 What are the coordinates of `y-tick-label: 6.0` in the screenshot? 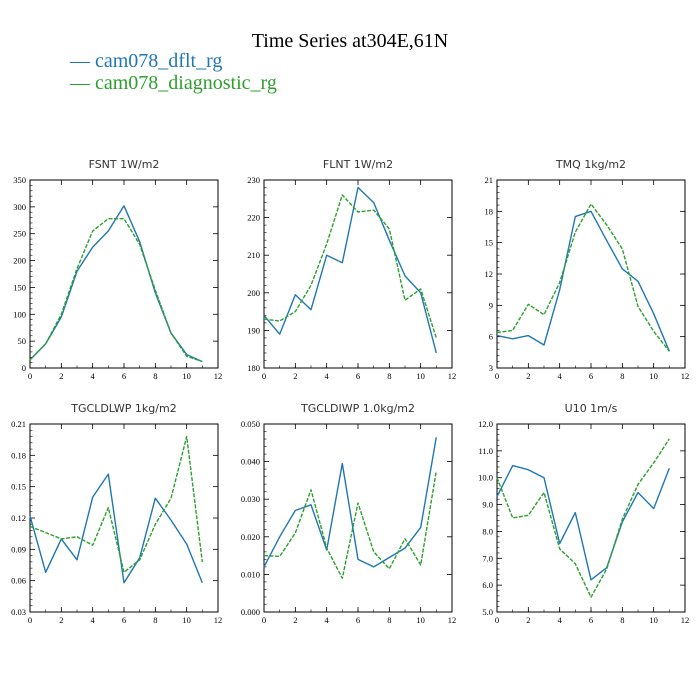 It's located at (487, 585).